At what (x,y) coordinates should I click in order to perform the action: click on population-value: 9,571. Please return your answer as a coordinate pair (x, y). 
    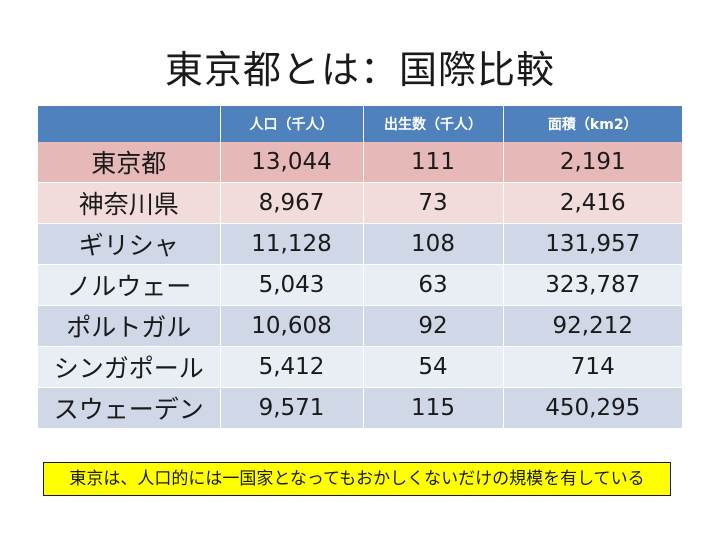
    Looking at the image, I should click on (292, 408).